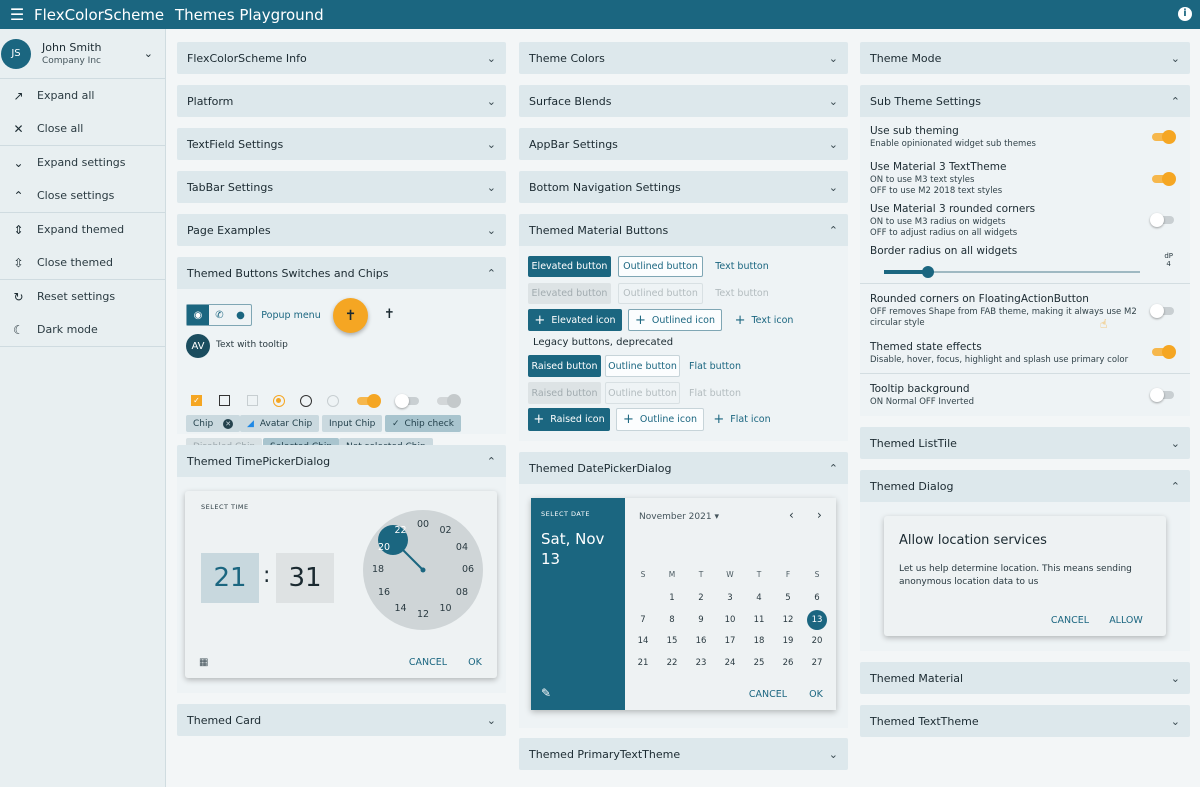  Describe the element at coordinates (350, 315) in the screenshot. I see `fab-accessibility-button: ✝` at that location.